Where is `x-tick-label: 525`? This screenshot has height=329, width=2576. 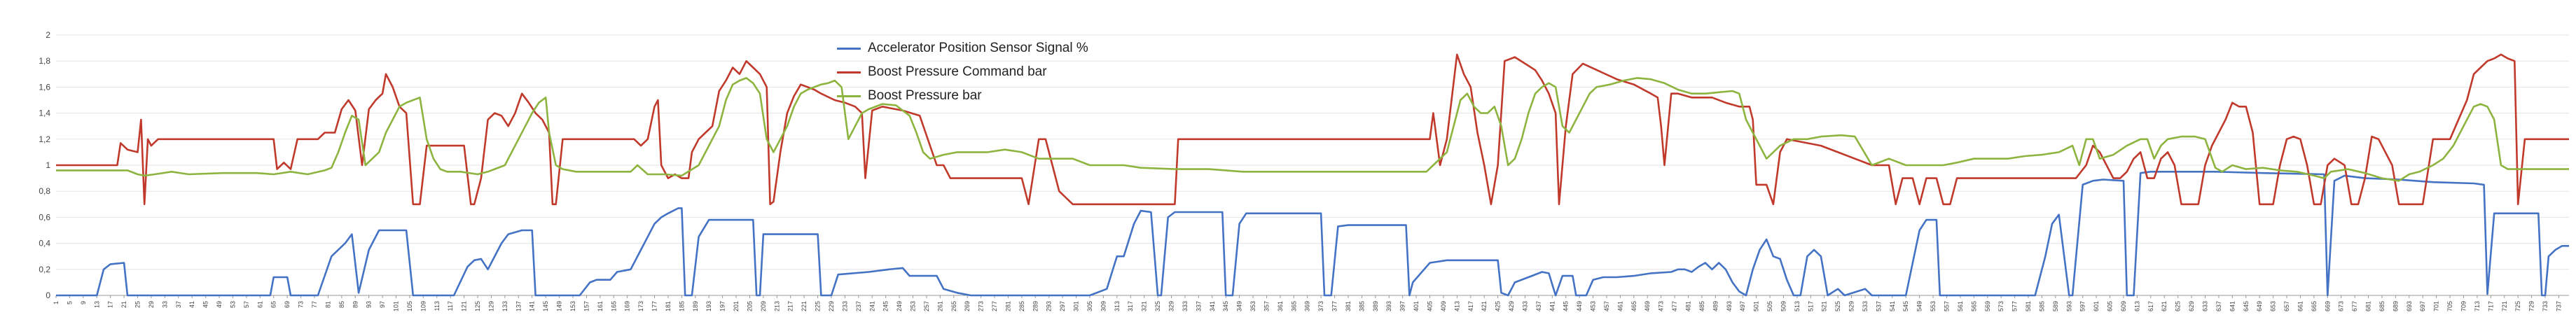
x-tick-label: 525 is located at coordinates (1838, 306).